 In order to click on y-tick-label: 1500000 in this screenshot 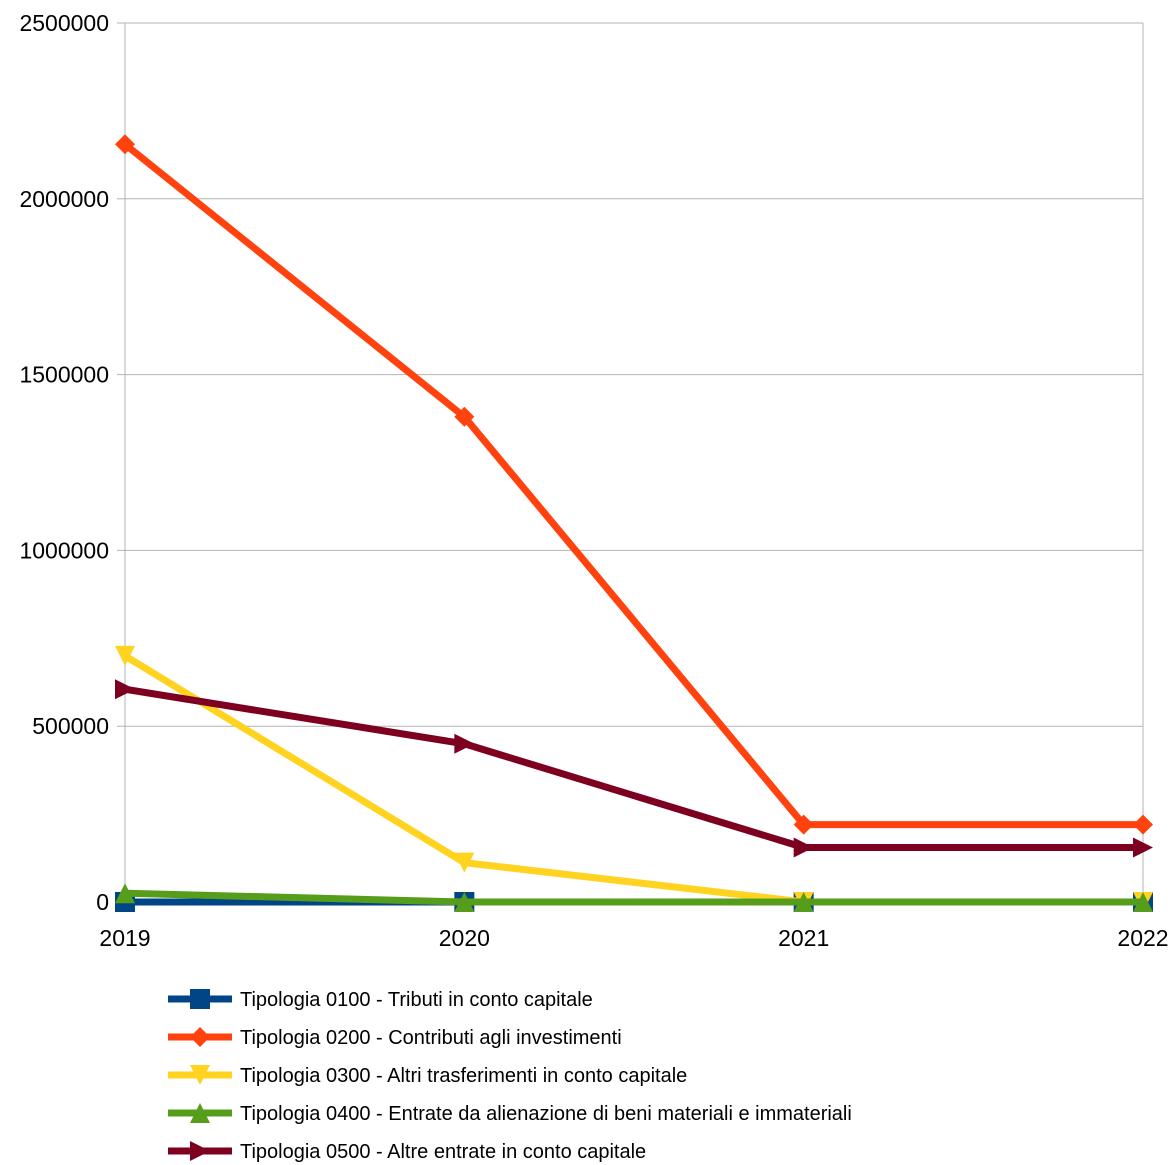, I will do `click(64, 375)`.